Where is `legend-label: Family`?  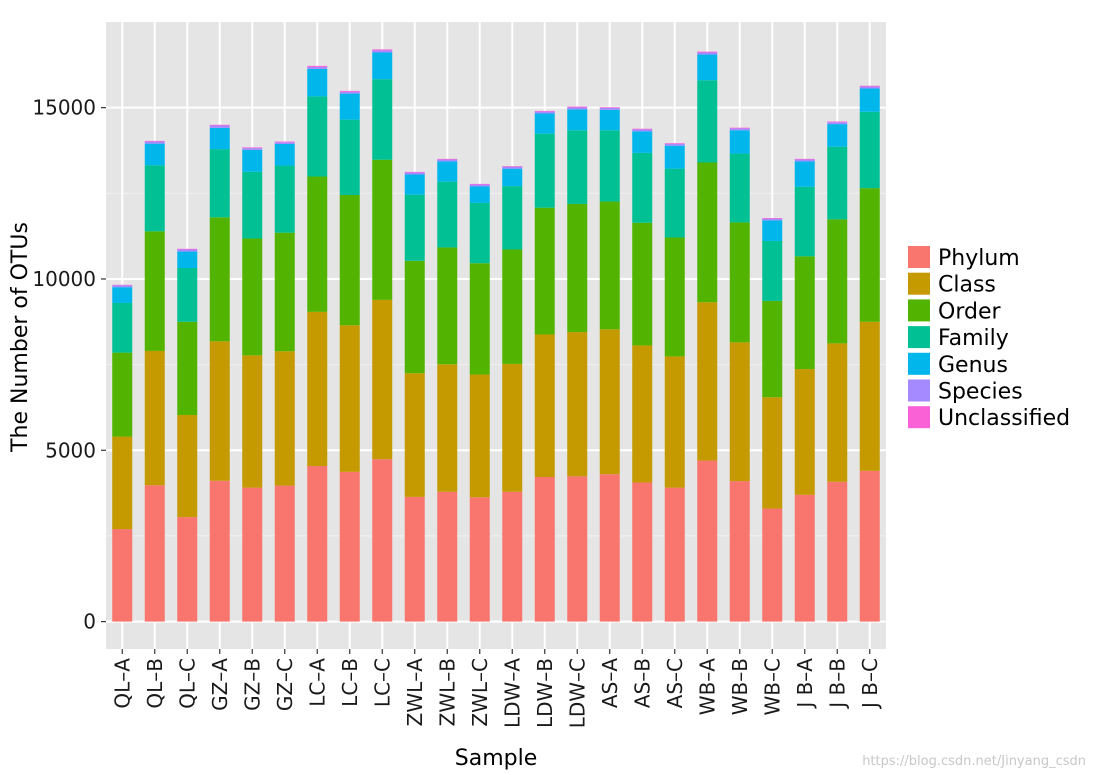 legend-label: Family is located at coordinates (973, 338).